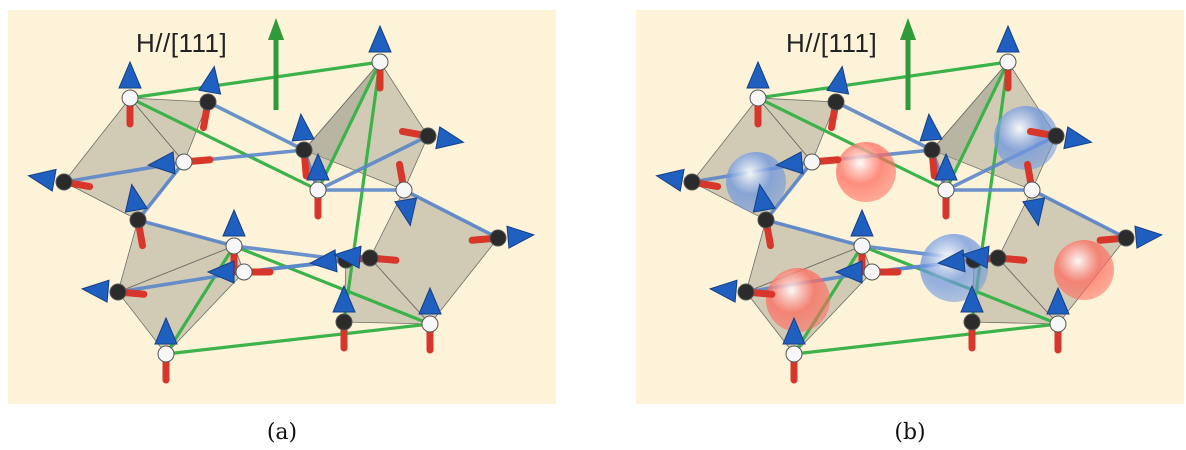 This screenshot has width=1186, height=450. What do you see at coordinates (182, 43) in the screenshot?
I see `field-label-a: H//[111]` at bounding box center [182, 43].